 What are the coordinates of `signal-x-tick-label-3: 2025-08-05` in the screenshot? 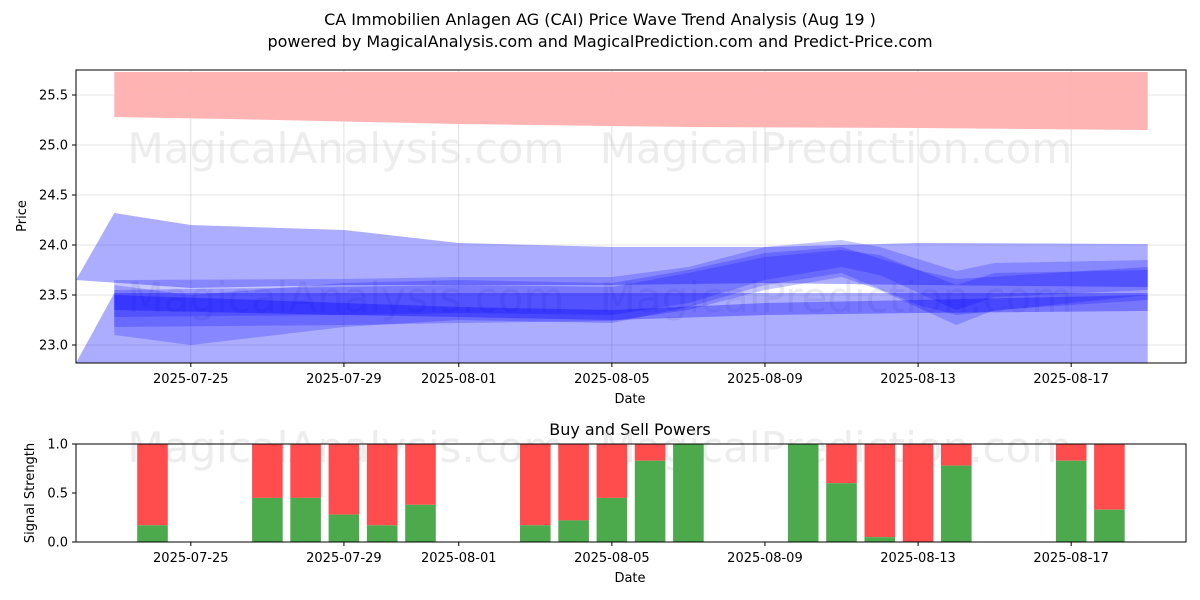 It's located at (612, 558).